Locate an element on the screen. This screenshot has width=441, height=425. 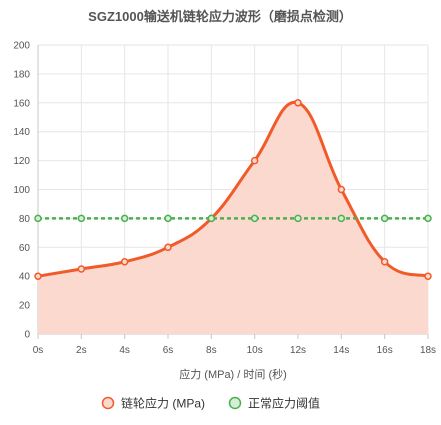
y-tick-label: 40 is located at coordinates (25, 277).